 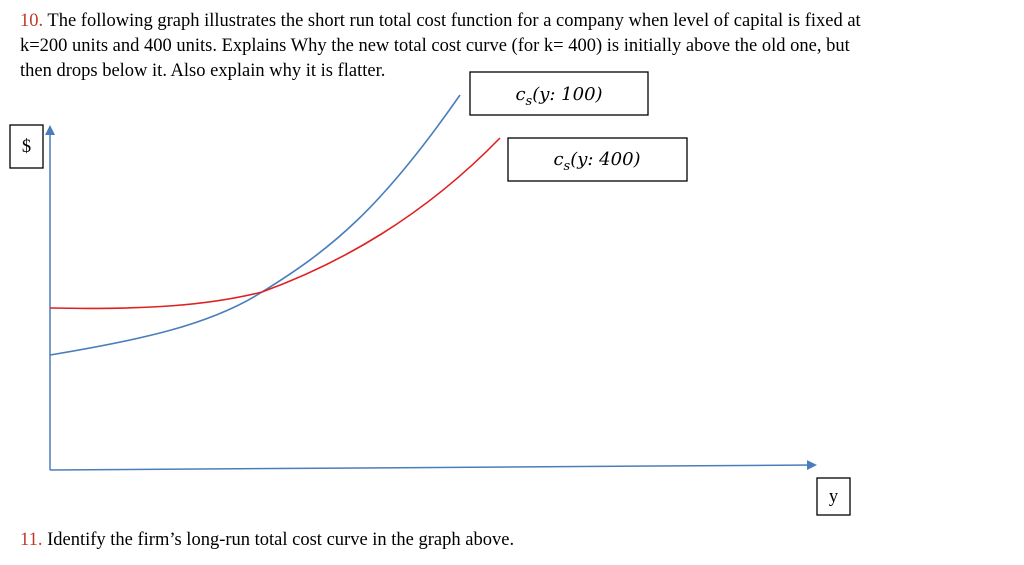 I want to click on label-arg: (y: 100), so click(x=567, y=94).